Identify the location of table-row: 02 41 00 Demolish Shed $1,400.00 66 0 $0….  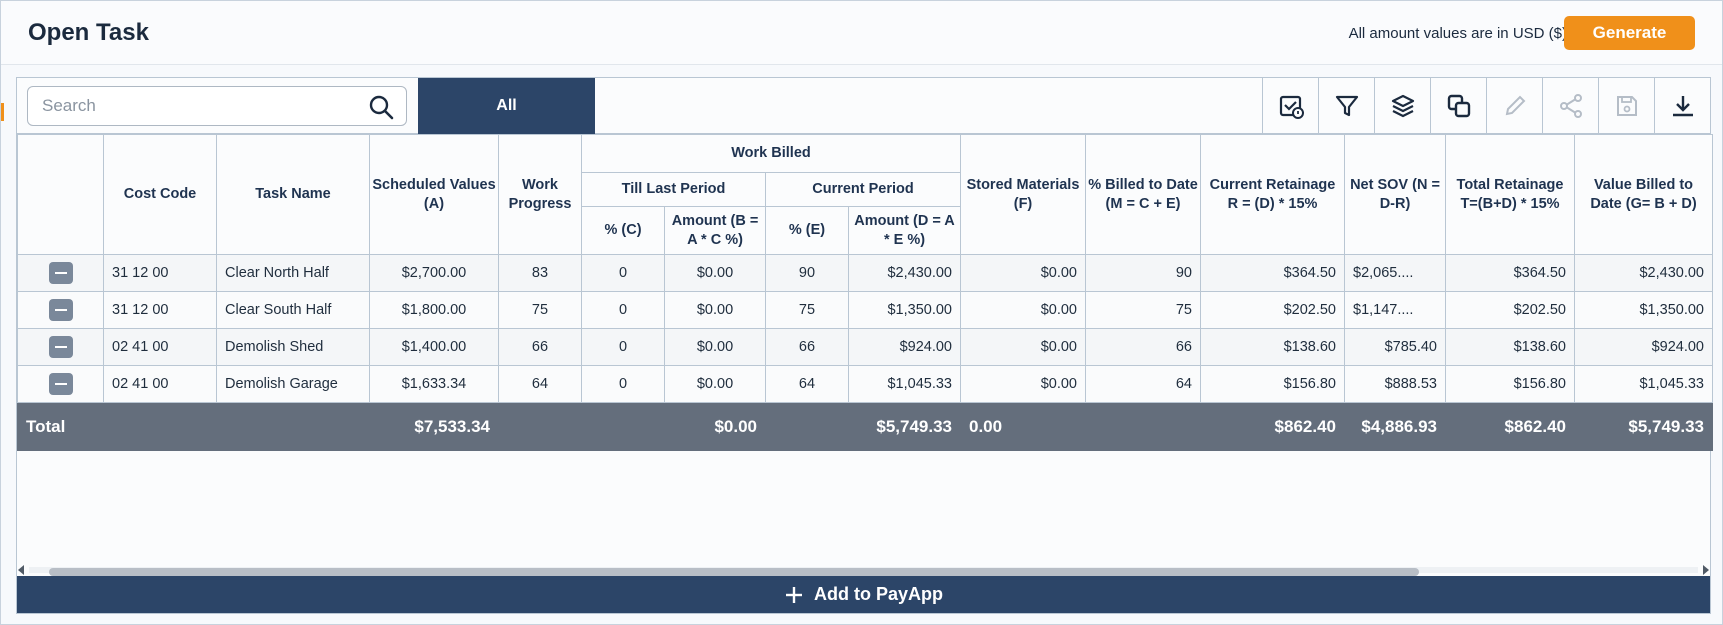
(865, 347).